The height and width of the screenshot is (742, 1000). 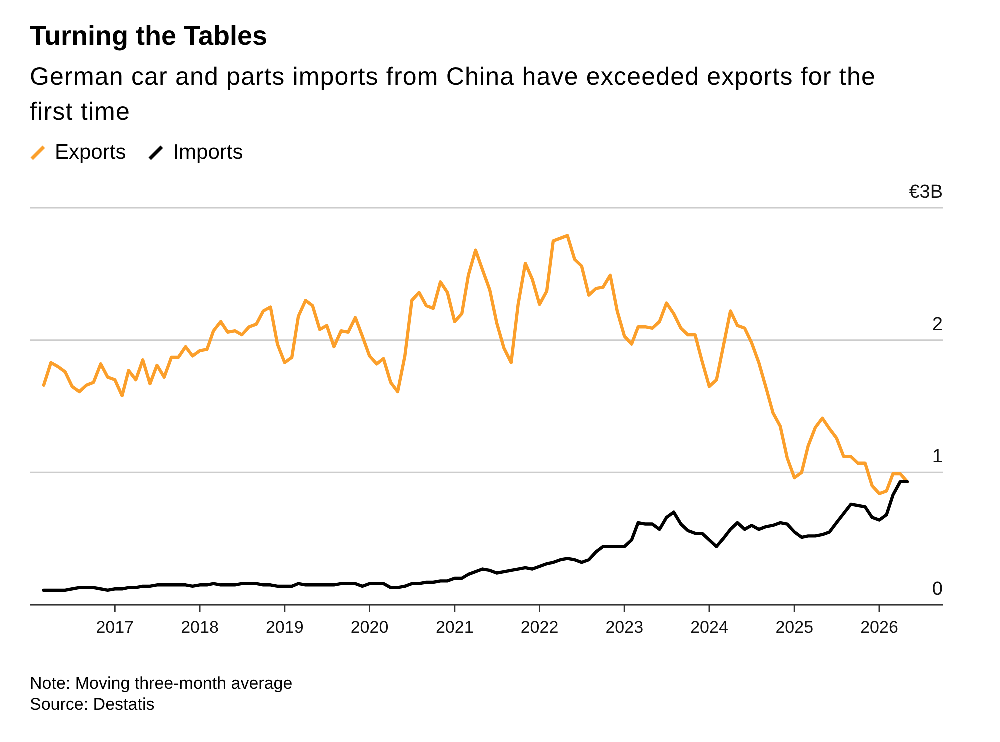 I want to click on x-tick-label: 2020, so click(x=369, y=628).